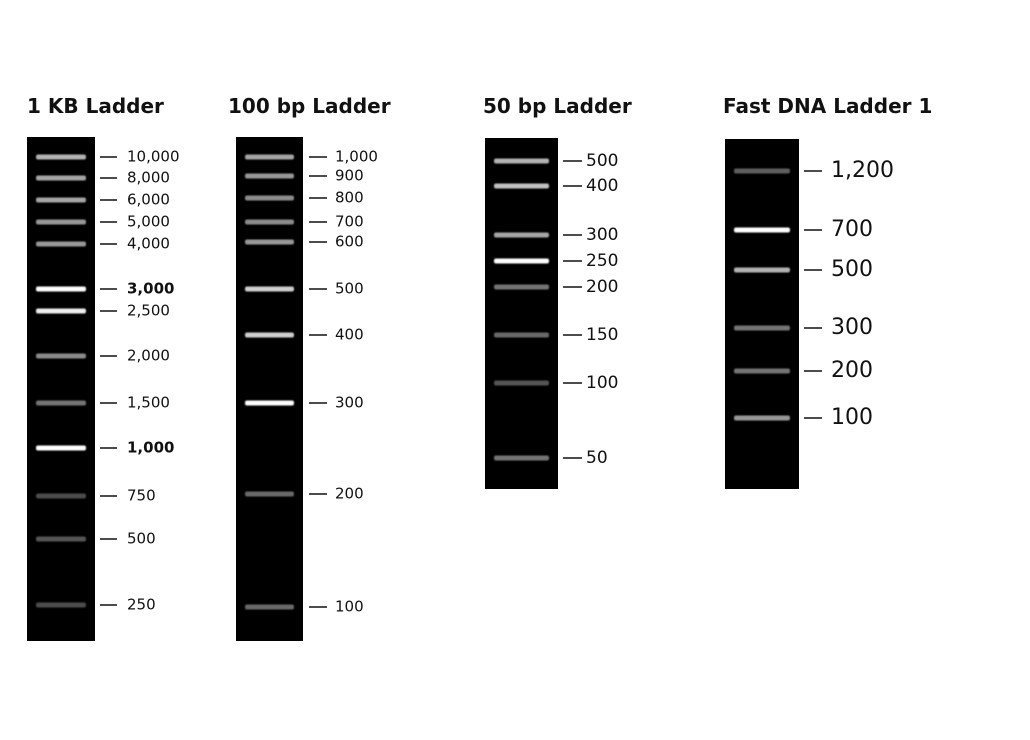 This screenshot has width=1030, height=740. I want to click on band-label: 4,000, so click(148, 244).